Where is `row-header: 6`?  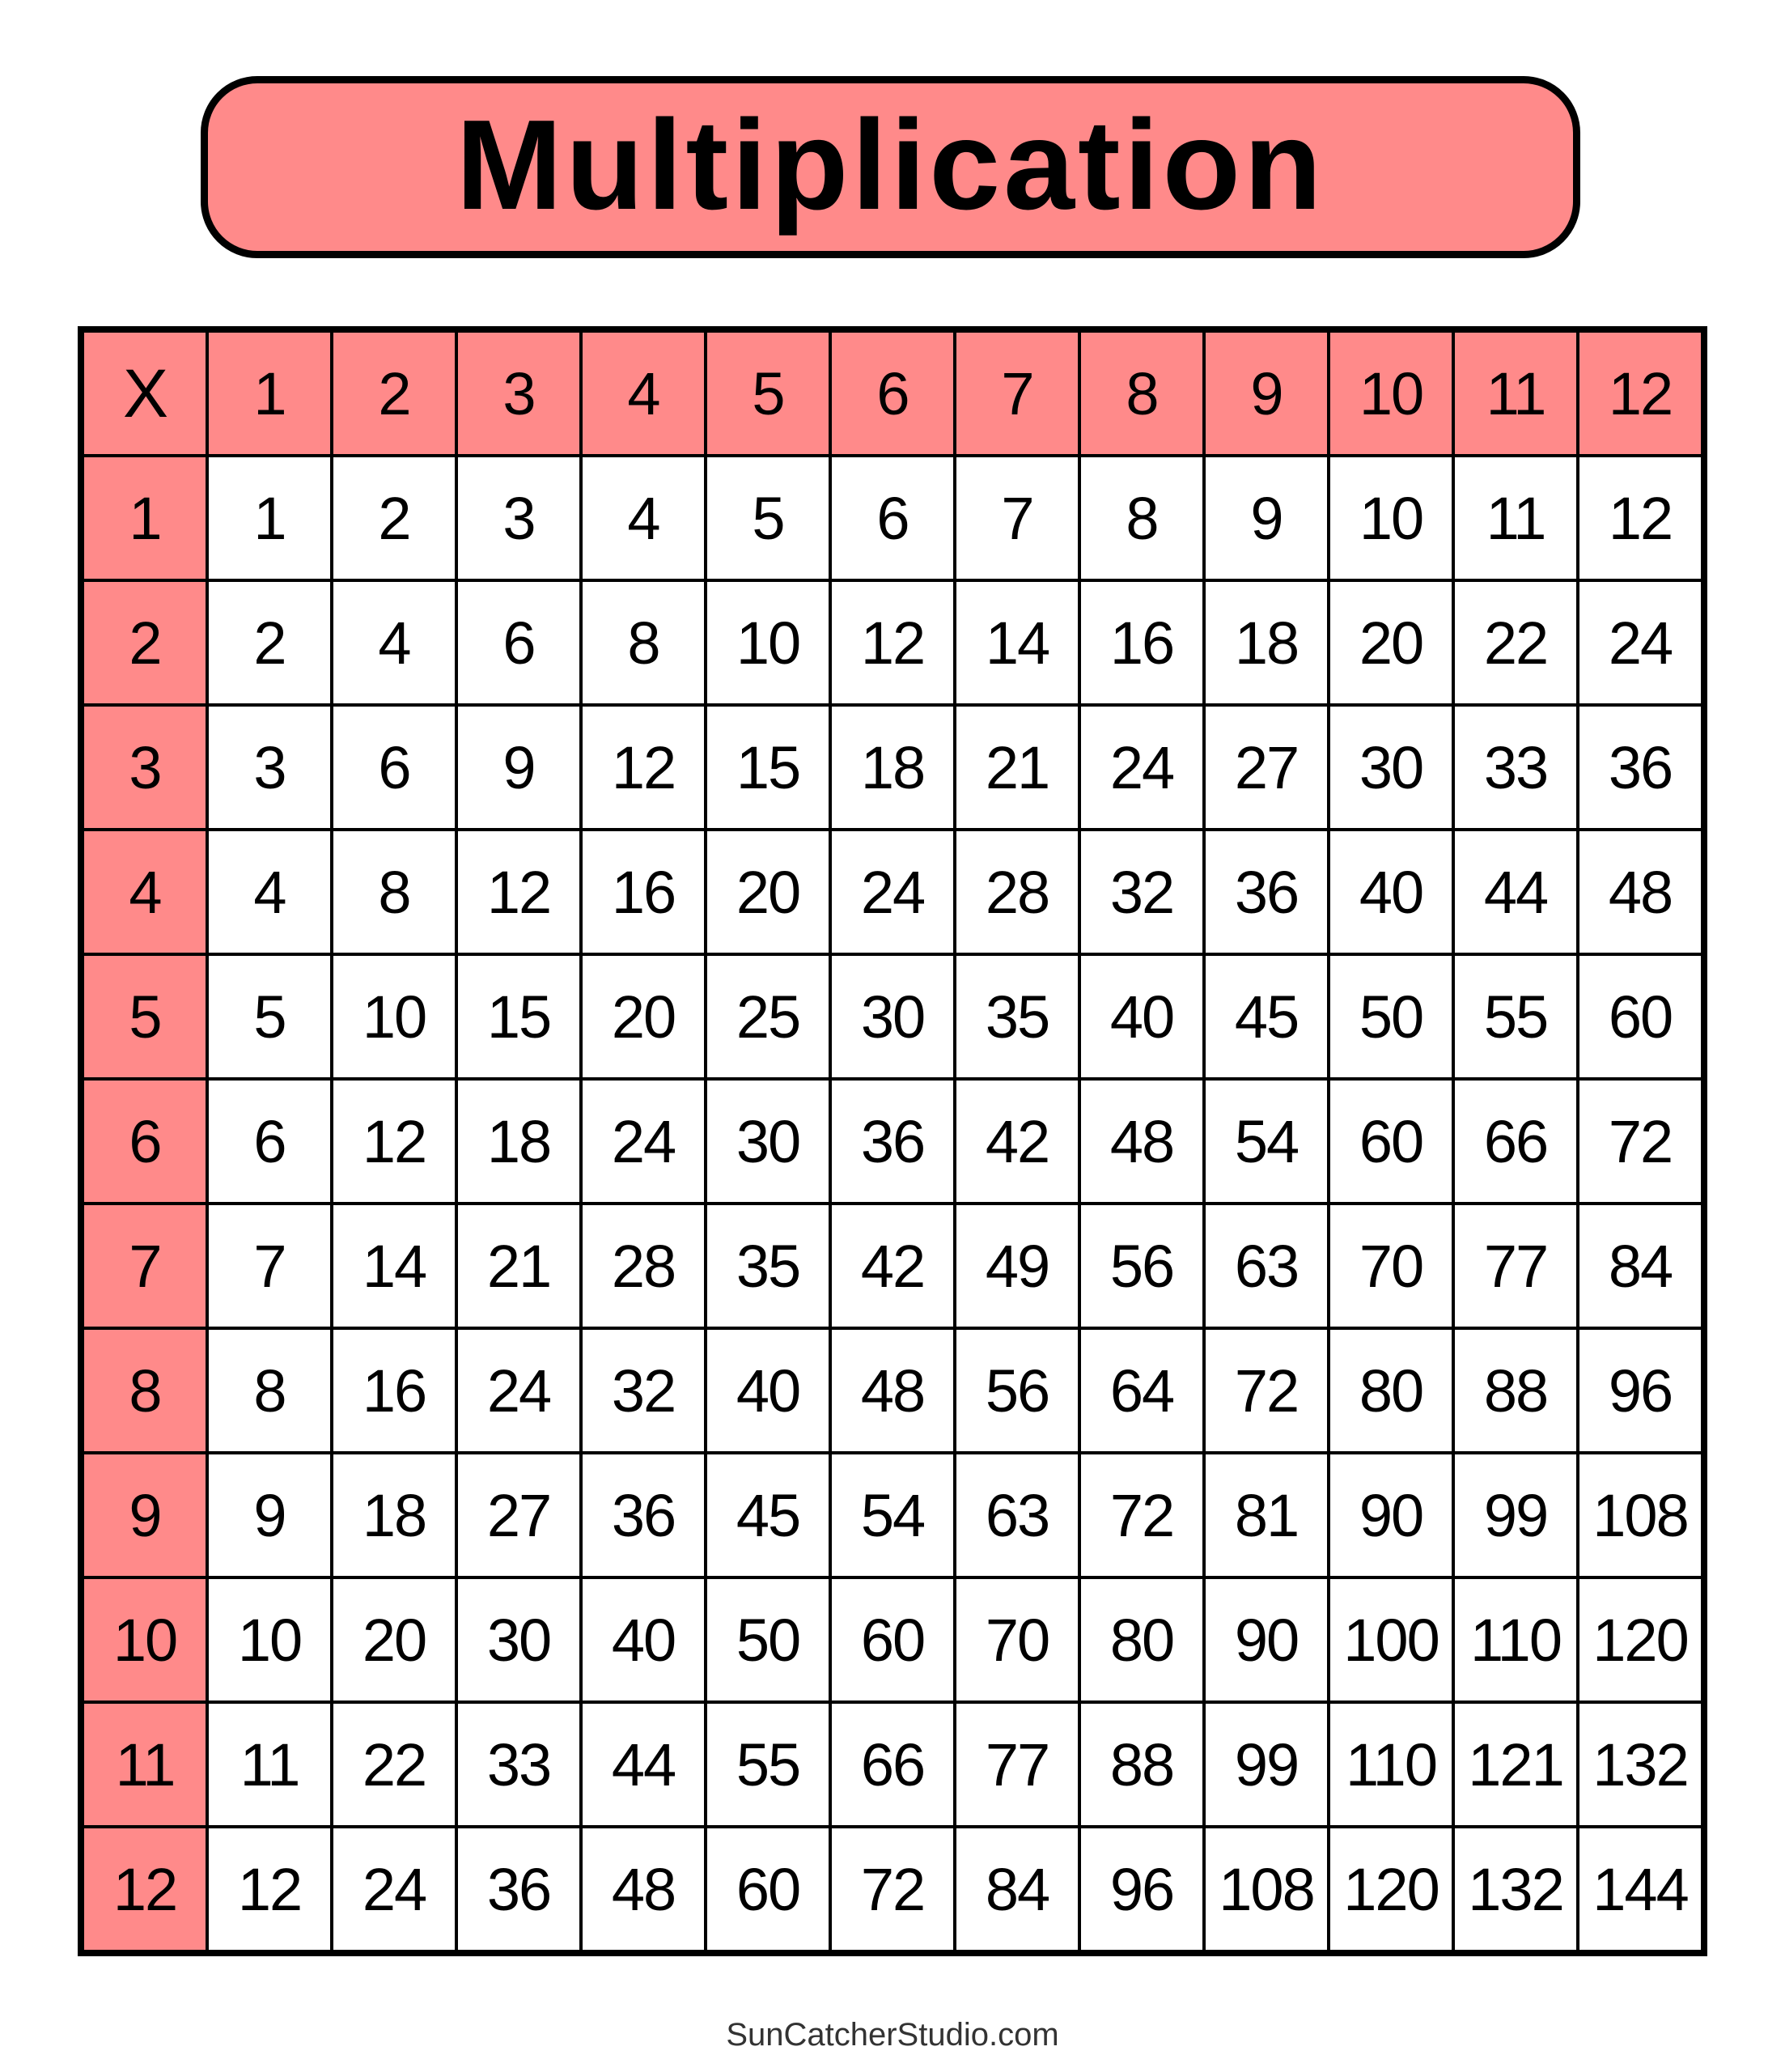 row-header: 6 is located at coordinates (144, 1141).